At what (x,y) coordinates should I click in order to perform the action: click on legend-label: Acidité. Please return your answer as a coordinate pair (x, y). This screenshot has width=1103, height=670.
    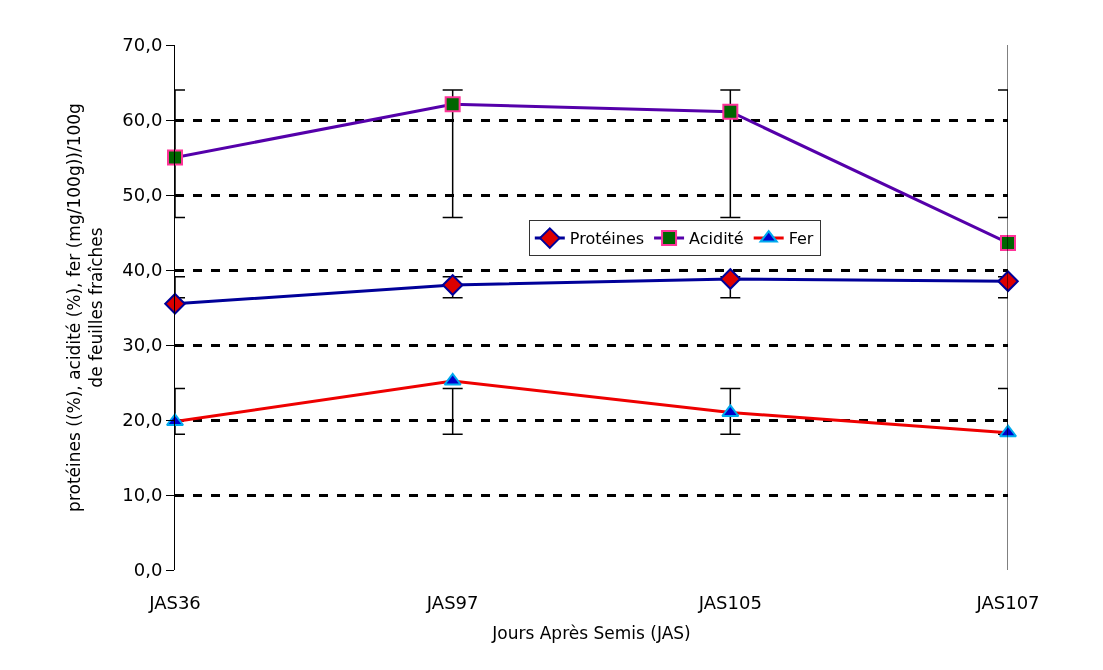
    Looking at the image, I should click on (716, 239).